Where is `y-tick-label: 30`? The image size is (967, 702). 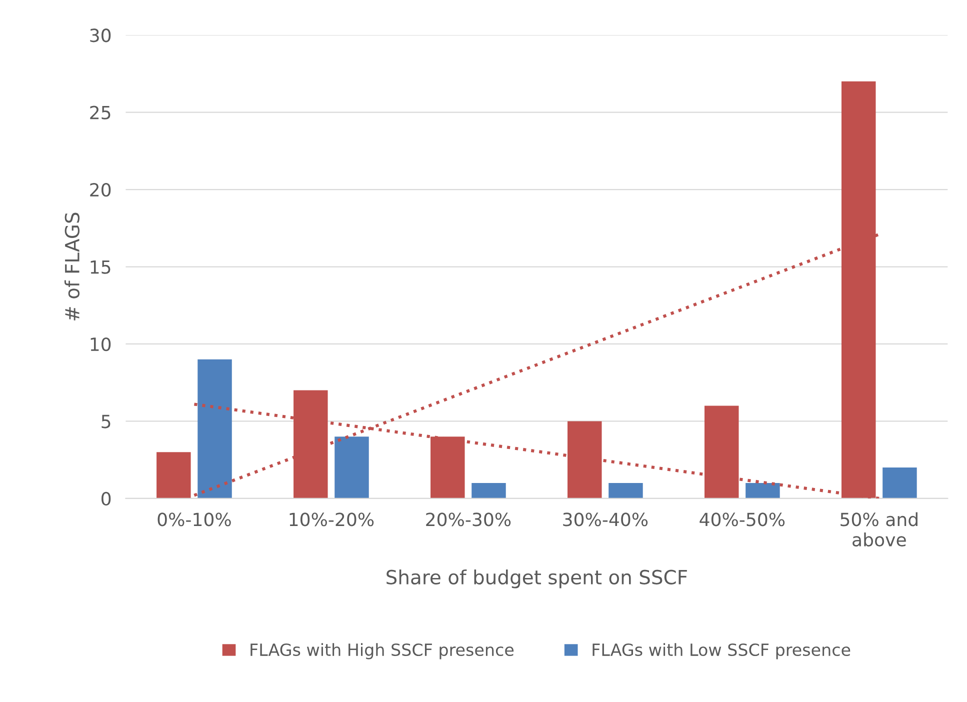 y-tick-label: 30 is located at coordinates (100, 35).